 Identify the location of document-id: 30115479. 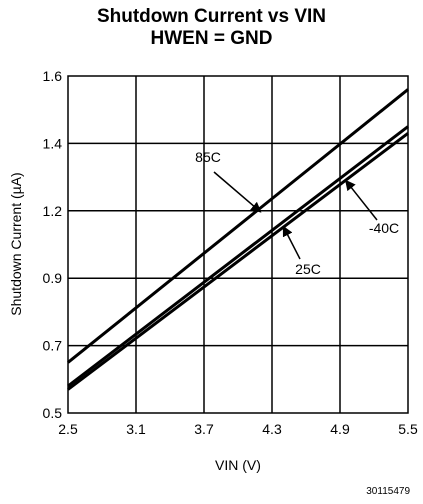
(388, 491).